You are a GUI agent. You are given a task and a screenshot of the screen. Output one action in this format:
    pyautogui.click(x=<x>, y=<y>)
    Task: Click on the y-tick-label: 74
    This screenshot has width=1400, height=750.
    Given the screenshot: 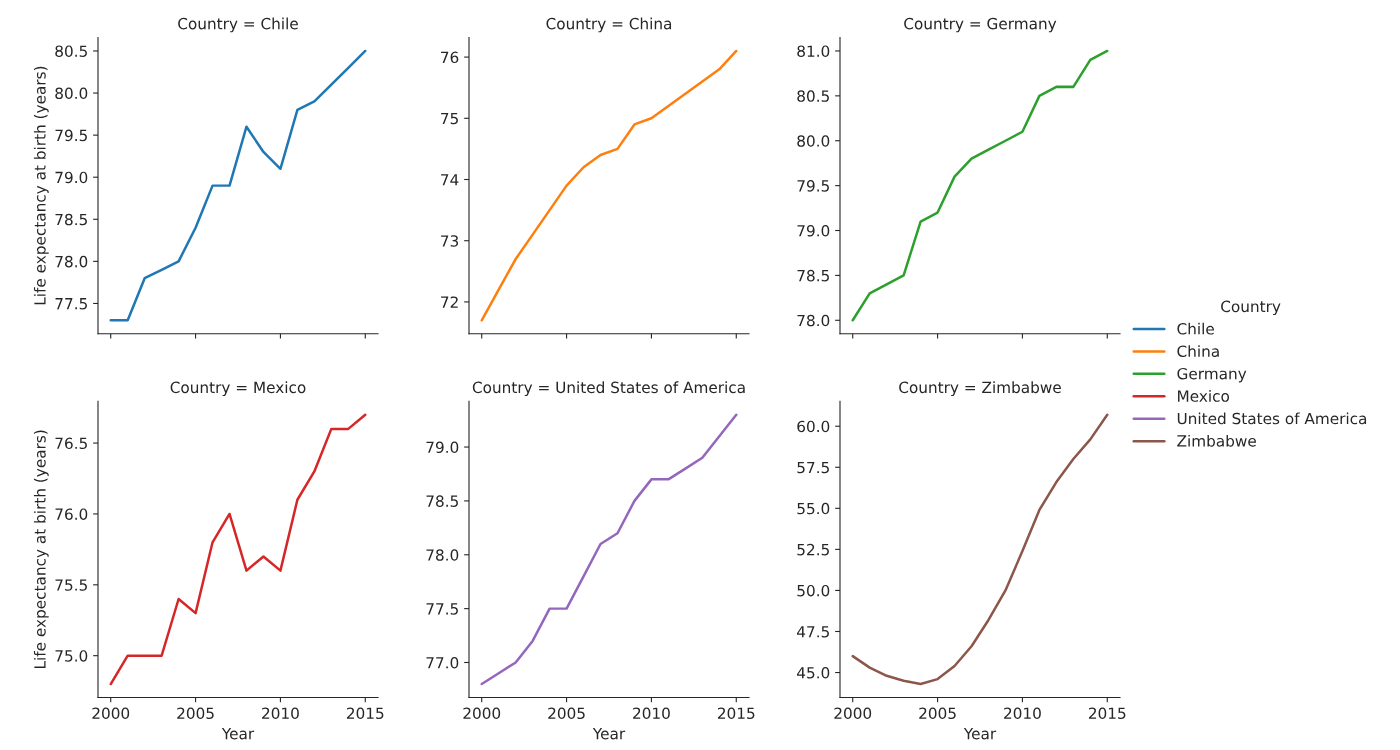 What is the action you would take?
    pyautogui.click(x=450, y=180)
    